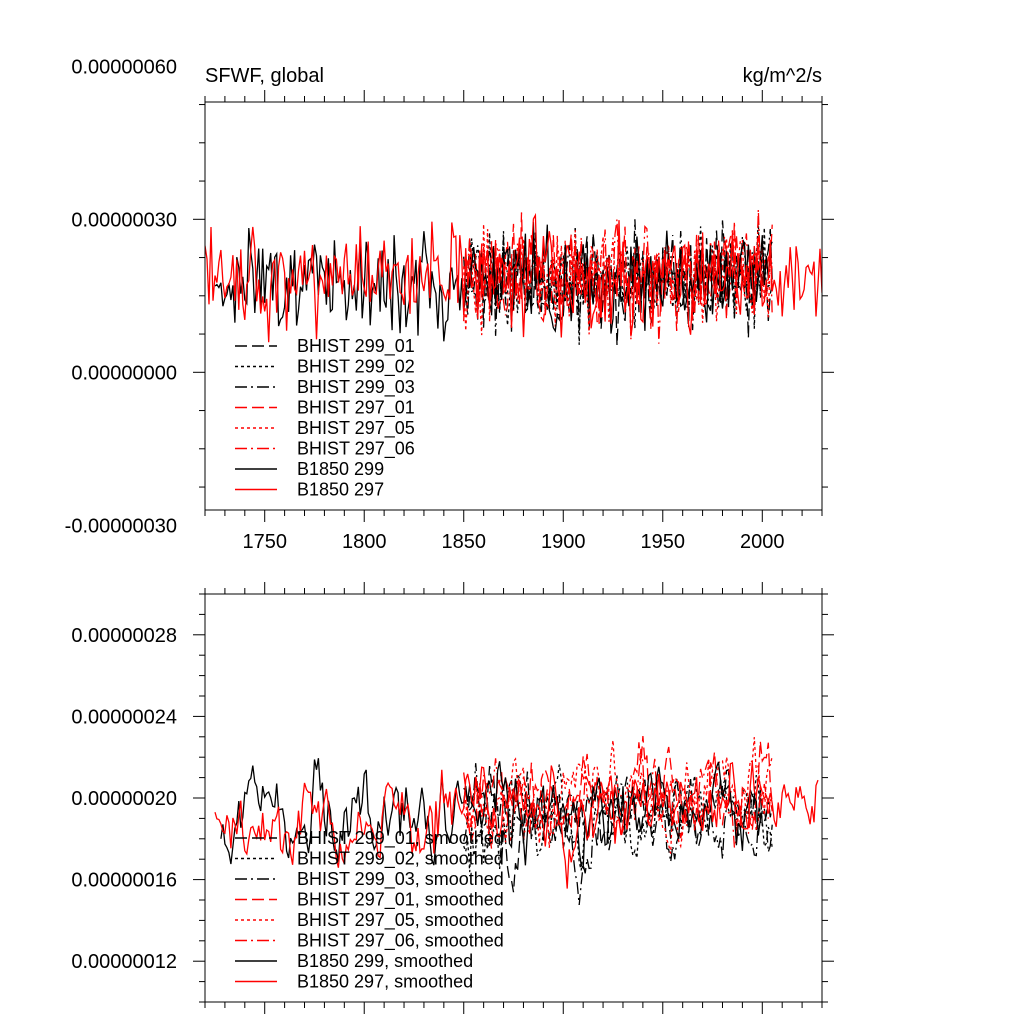 The width and height of the screenshot is (1024, 1024). Describe the element at coordinates (400, 879) in the screenshot. I see `legend-label: BHIST 299_03, smoothed` at that location.